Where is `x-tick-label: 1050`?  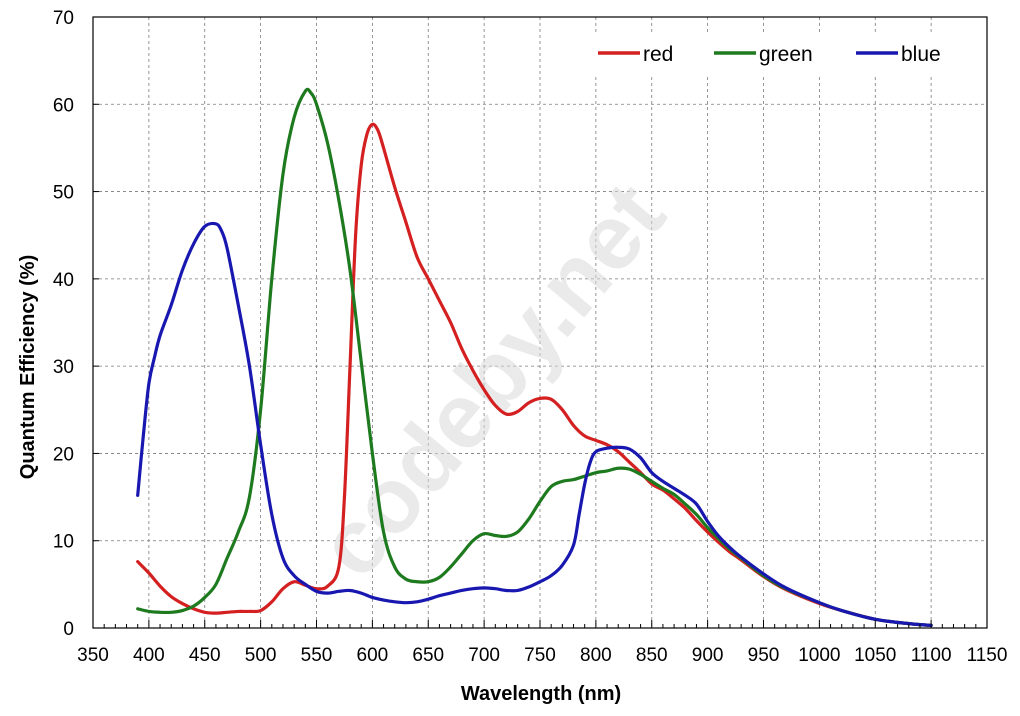
x-tick-label: 1050 is located at coordinates (875, 655).